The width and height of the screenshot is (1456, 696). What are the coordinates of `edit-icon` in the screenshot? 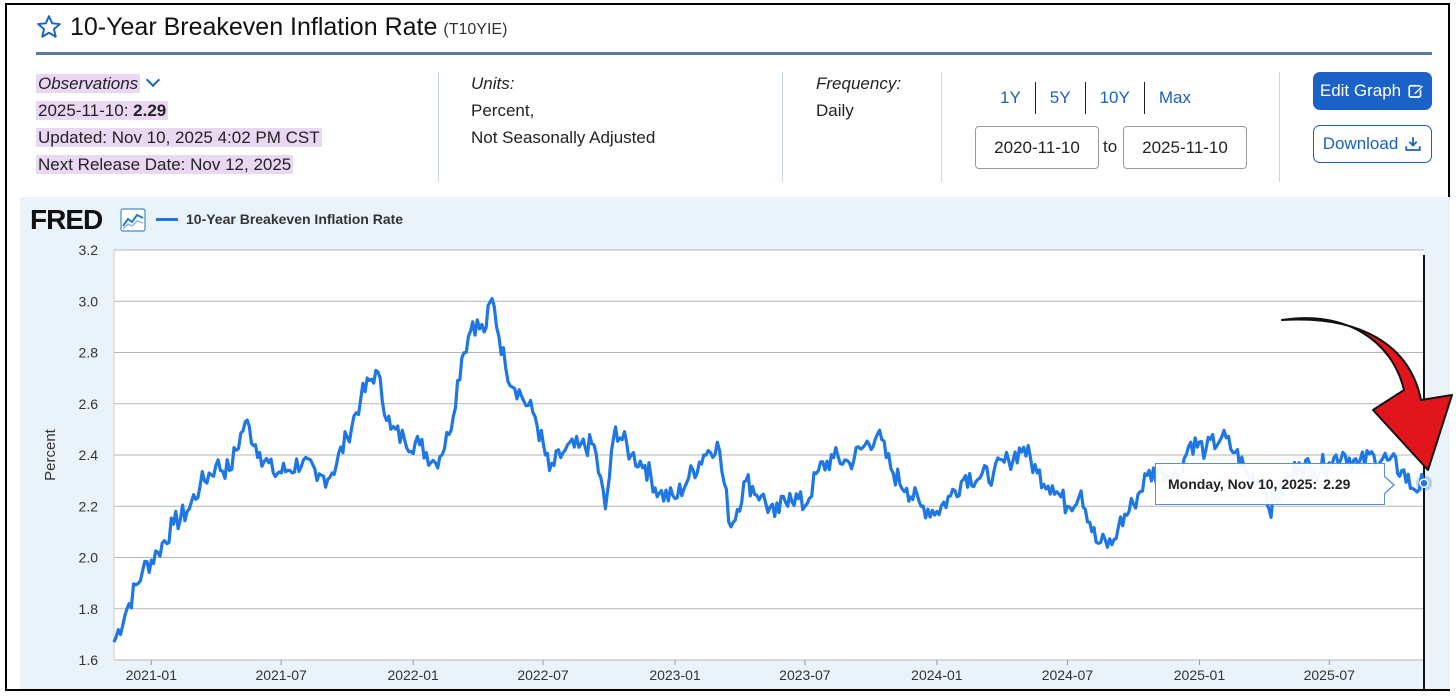 It's located at (1416, 91).